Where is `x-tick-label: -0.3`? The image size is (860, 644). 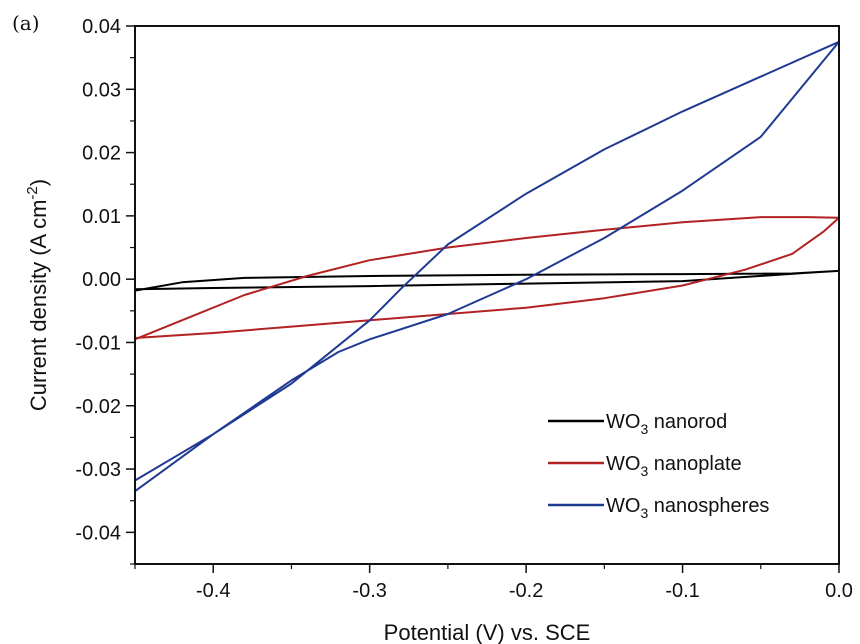
x-tick-label: -0.3 is located at coordinates (369, 591).